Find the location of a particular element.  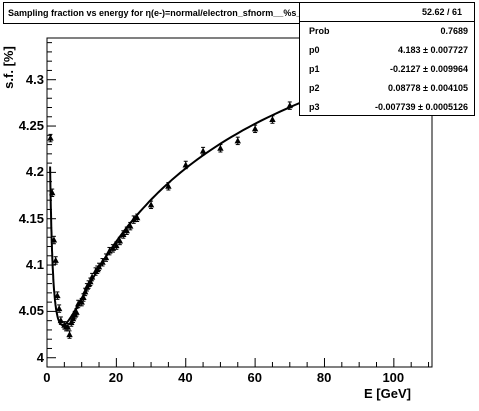

x-tick-label: 100 is located at coordinates (393, 377).